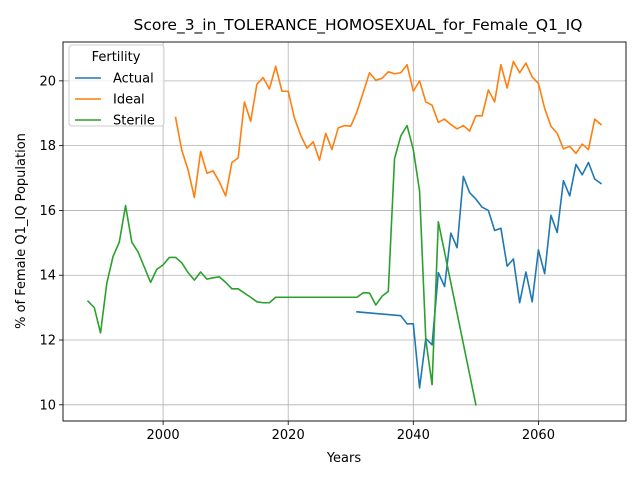 The image size is (640, 480). I want to click on y-tick-label: 16, so click(47, 211).